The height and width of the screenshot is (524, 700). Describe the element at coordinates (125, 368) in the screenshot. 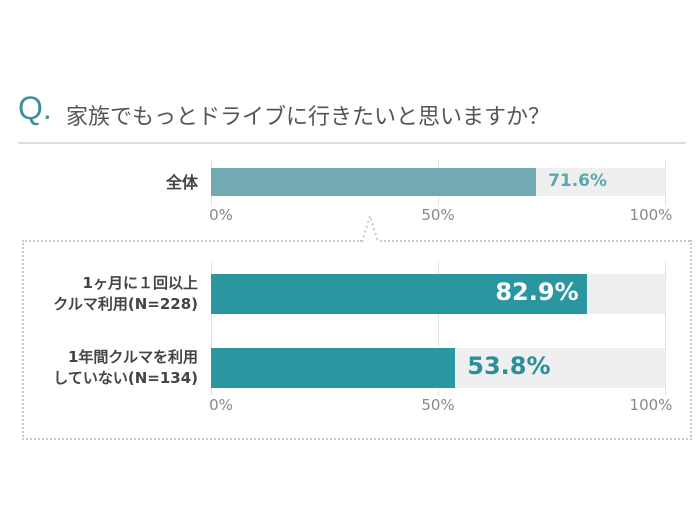

I see `category-label: 1年間クルマを利用していない(N=134)` at that location.